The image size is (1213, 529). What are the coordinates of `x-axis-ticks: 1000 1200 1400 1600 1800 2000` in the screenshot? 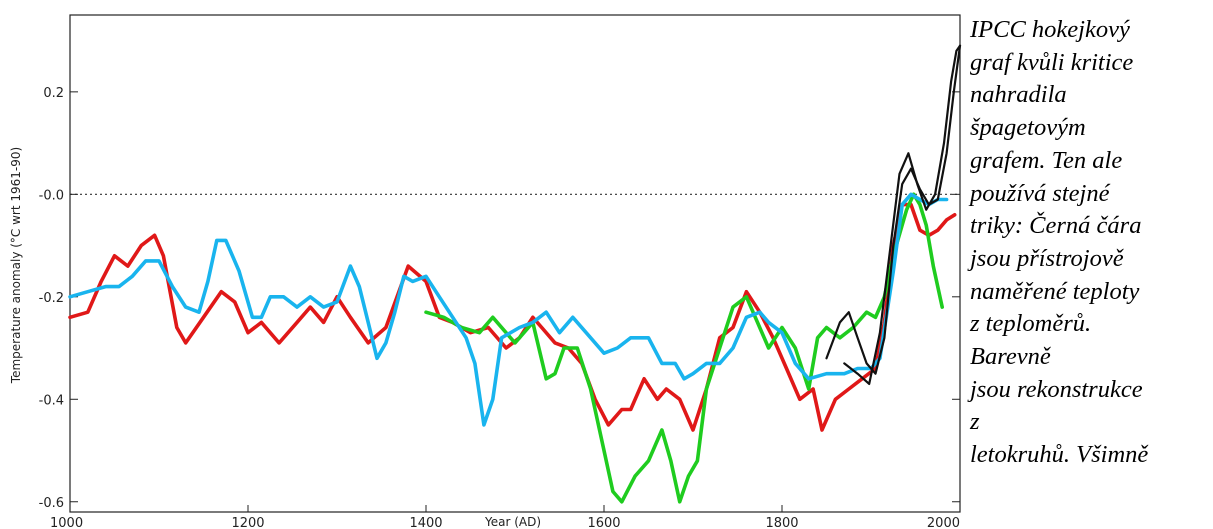 It's located at (505, 517).